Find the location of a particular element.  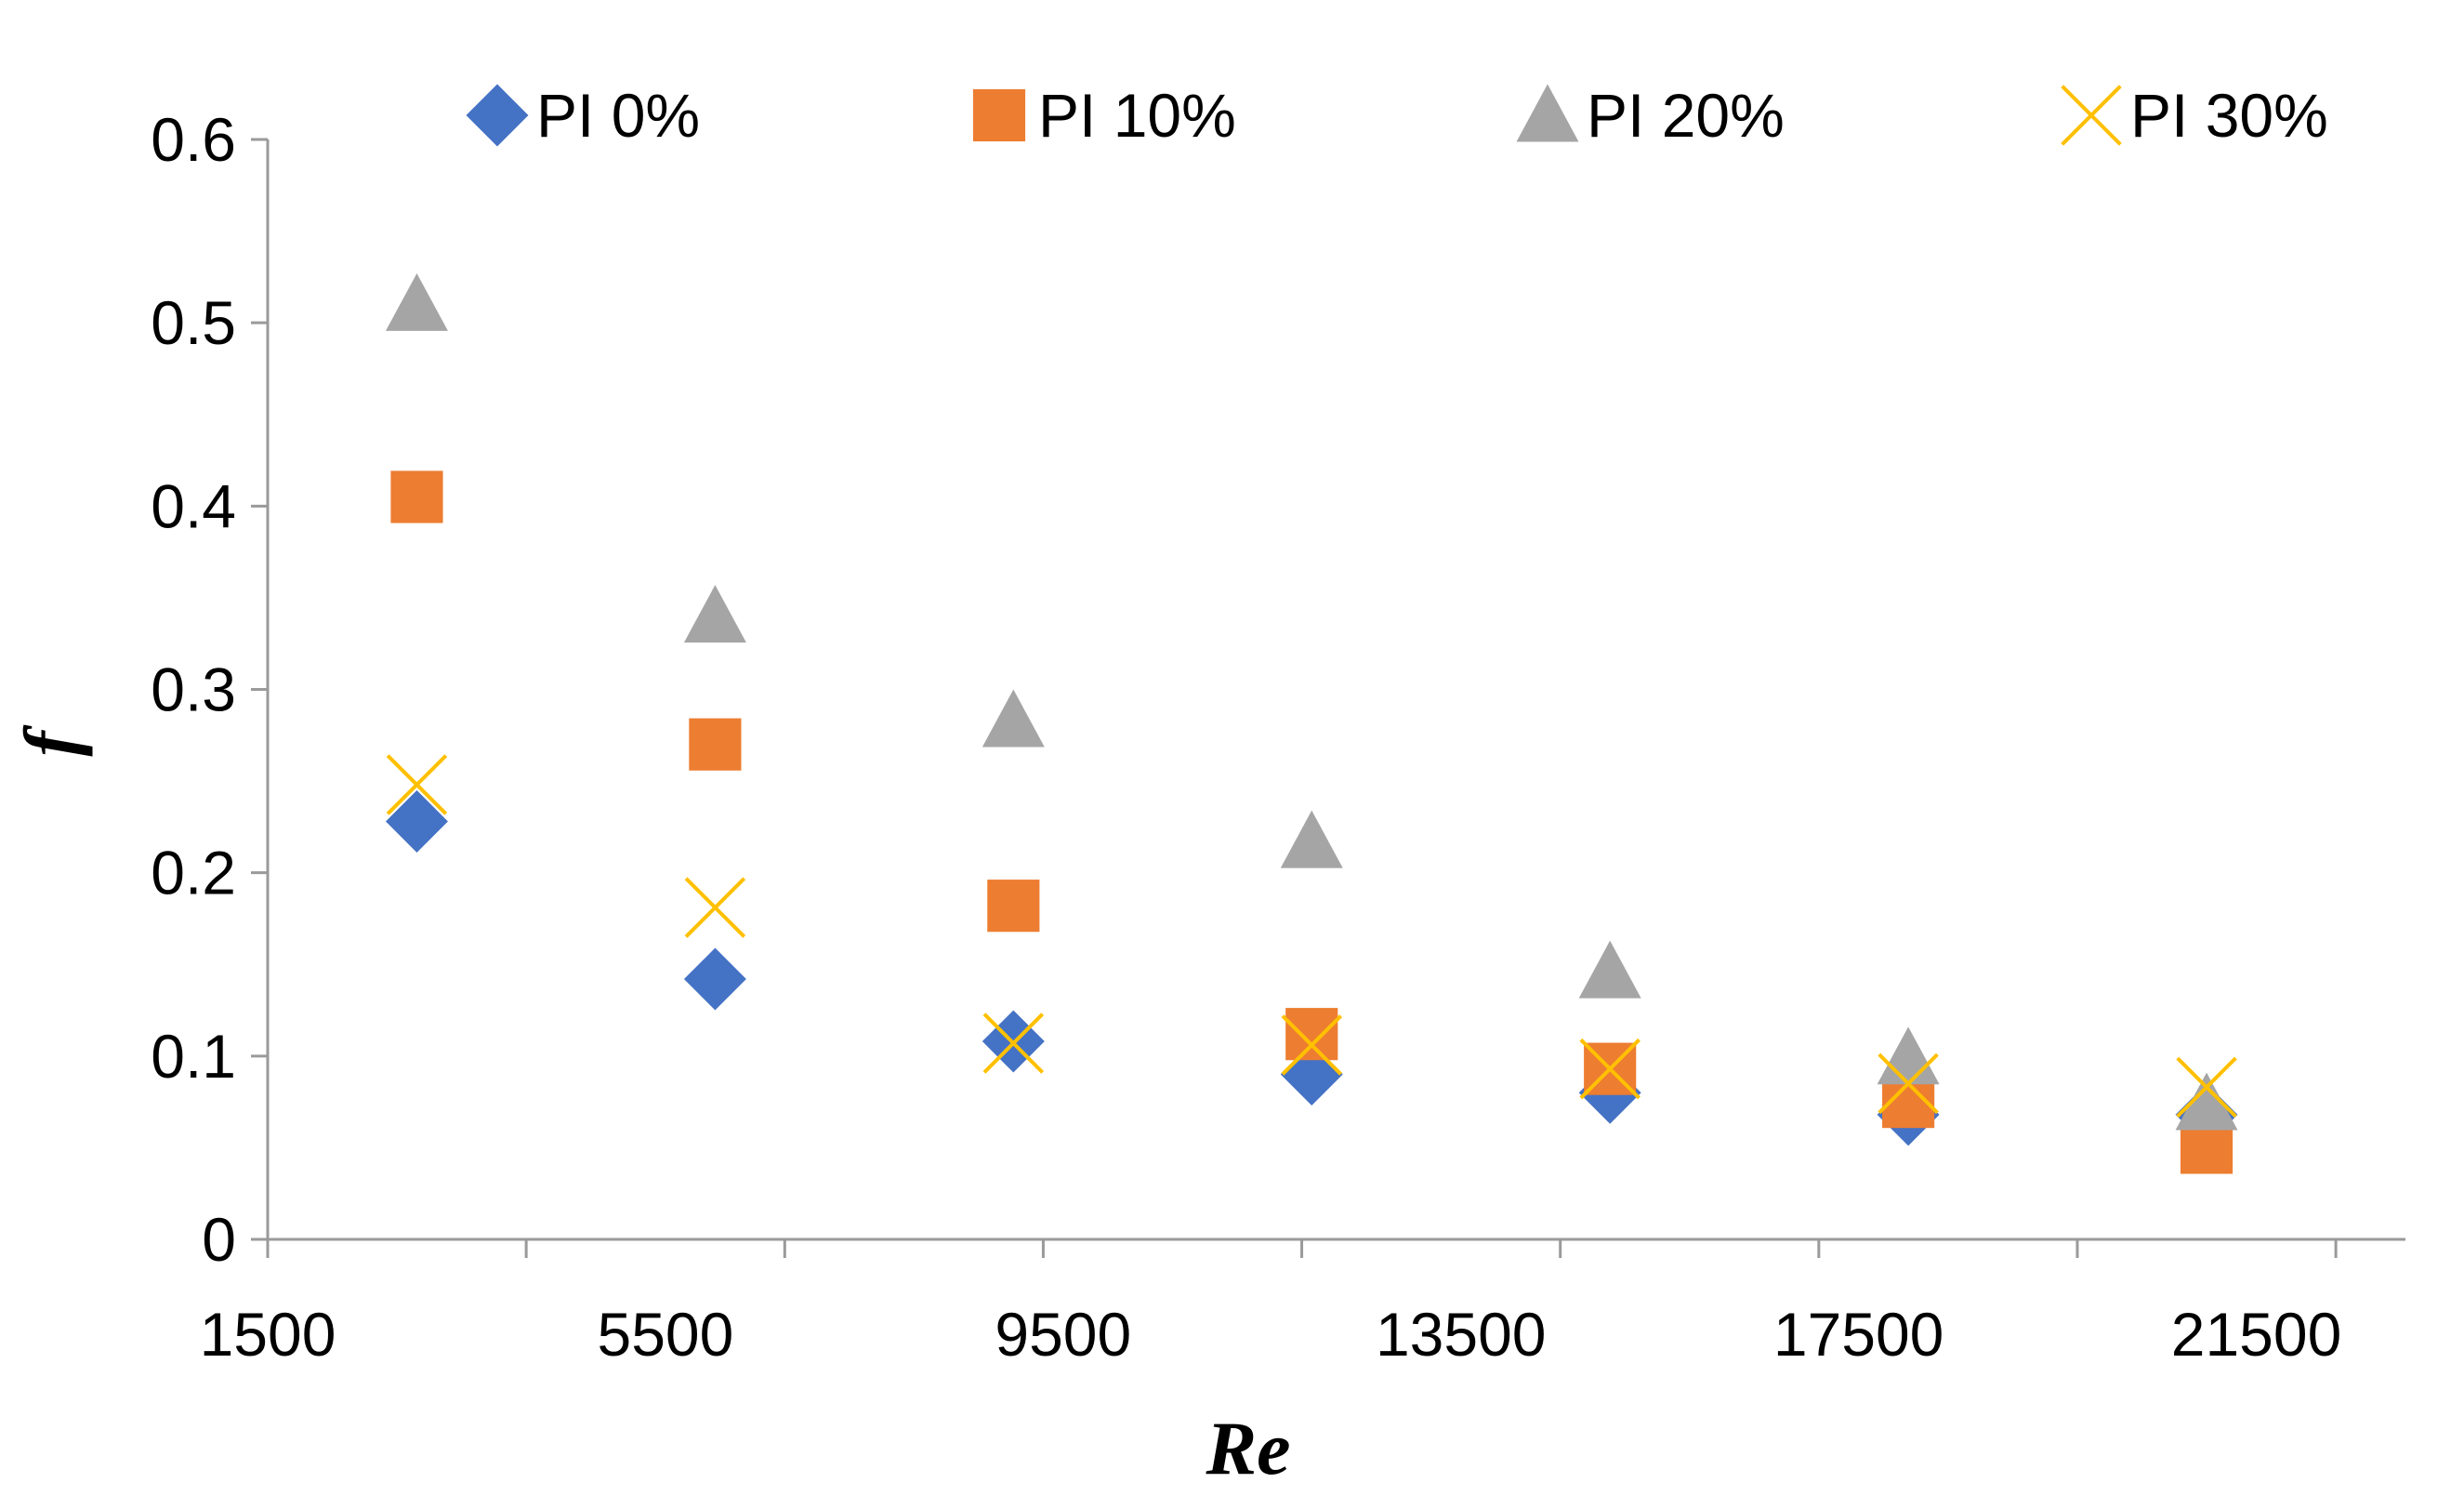

legend-label: PI 30% is located at coordinates (2229, 116).